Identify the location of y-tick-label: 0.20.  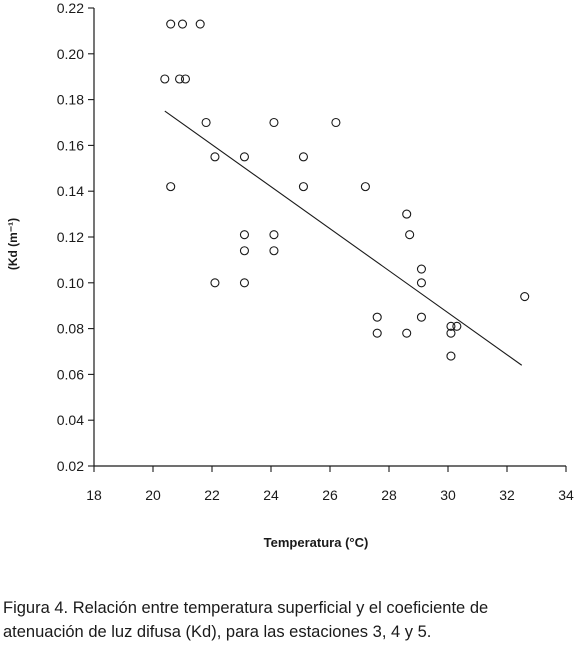
(70, 54).